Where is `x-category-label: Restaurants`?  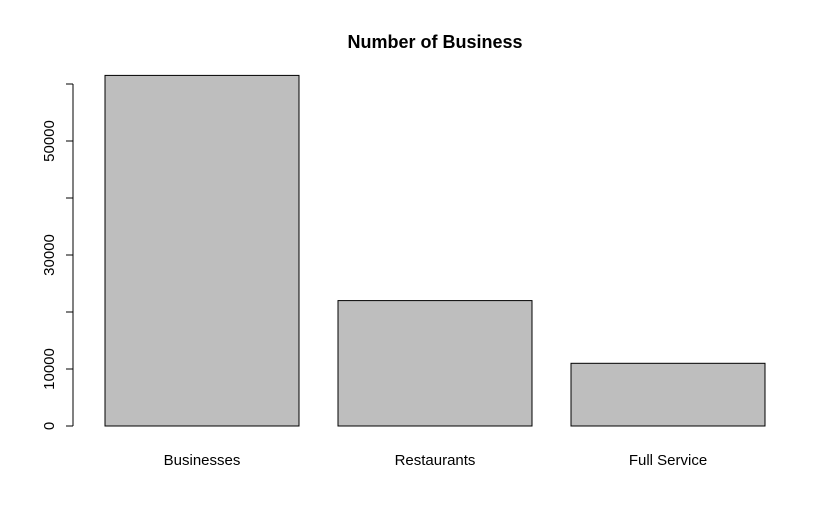 x-category-label: Restaurants is located at coordinates (435, 460).